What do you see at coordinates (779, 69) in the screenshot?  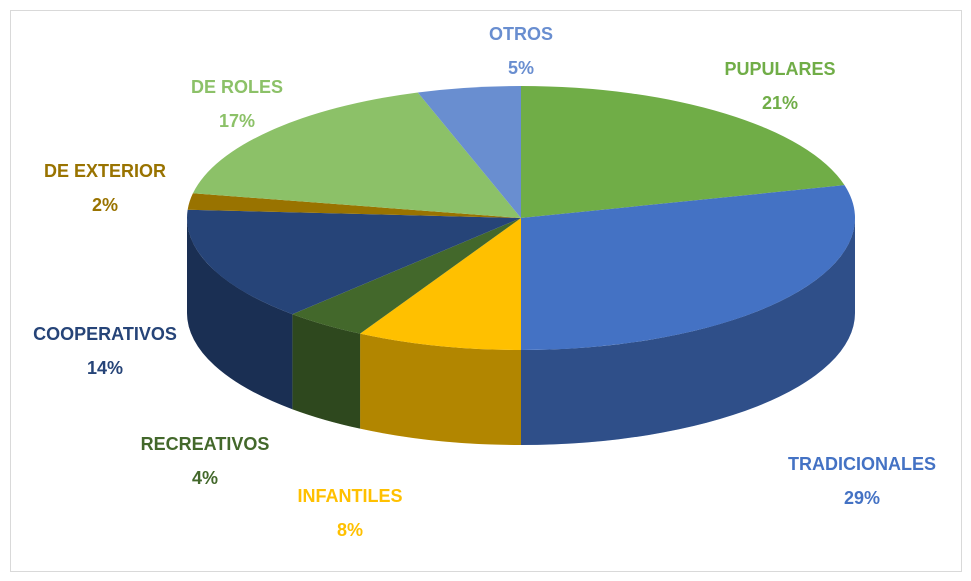 I see `slice-label: PUPULARES` at bounding box center [779, 69].